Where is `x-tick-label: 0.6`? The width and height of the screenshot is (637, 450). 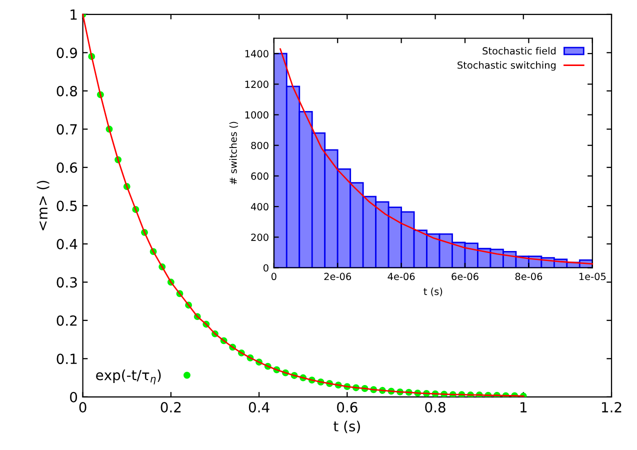 x-tick-label: 0.6 is located at coordinates (347, 407).